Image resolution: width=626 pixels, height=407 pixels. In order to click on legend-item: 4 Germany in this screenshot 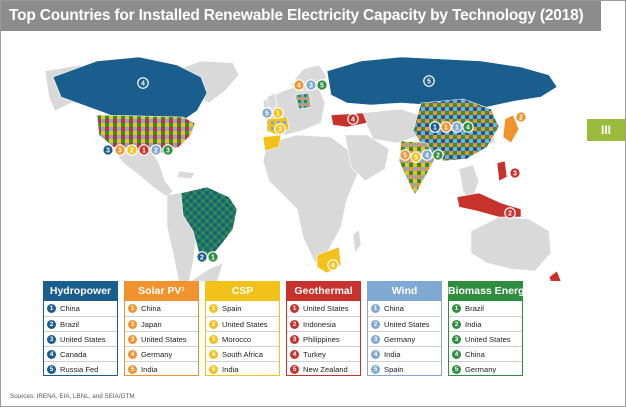, I will do `click(161, 353)`.